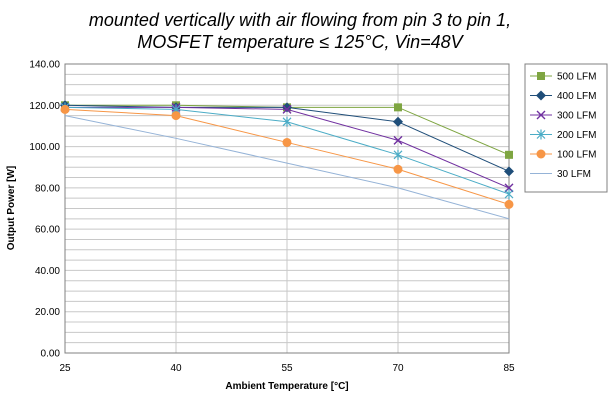 The height and width of the screenshot is (396, 613). Describe the element at coordinates (44, 106) in the screenshot. I see `y-tick-label: 120.00` at that location.